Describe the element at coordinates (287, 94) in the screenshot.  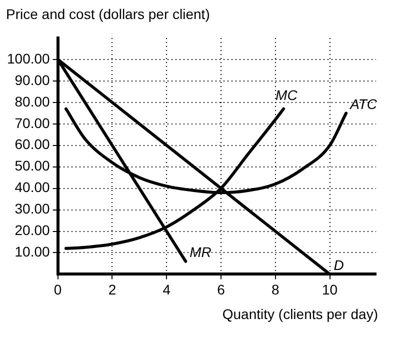
I see `series-label: MC` at that location.